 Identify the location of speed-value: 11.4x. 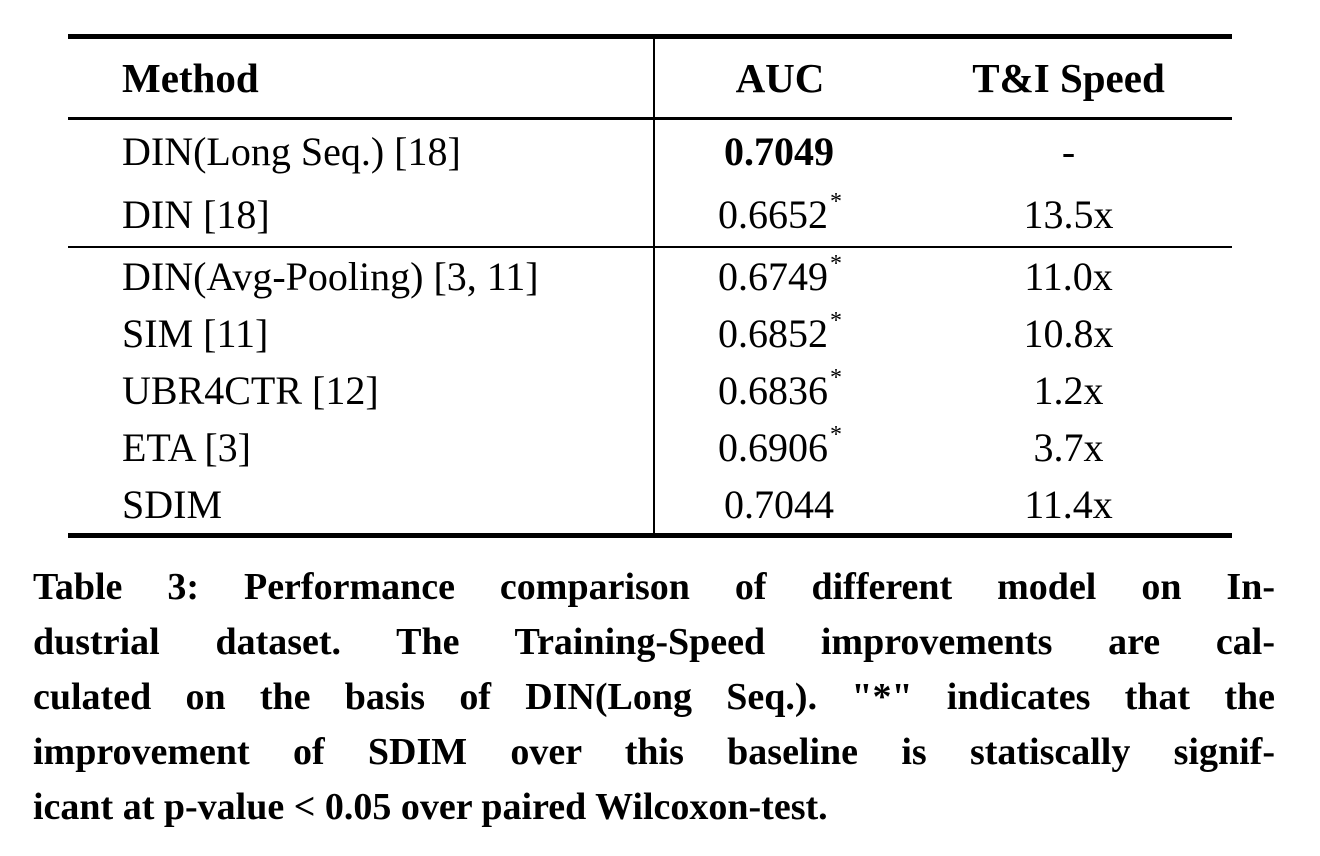
(1068, 504).